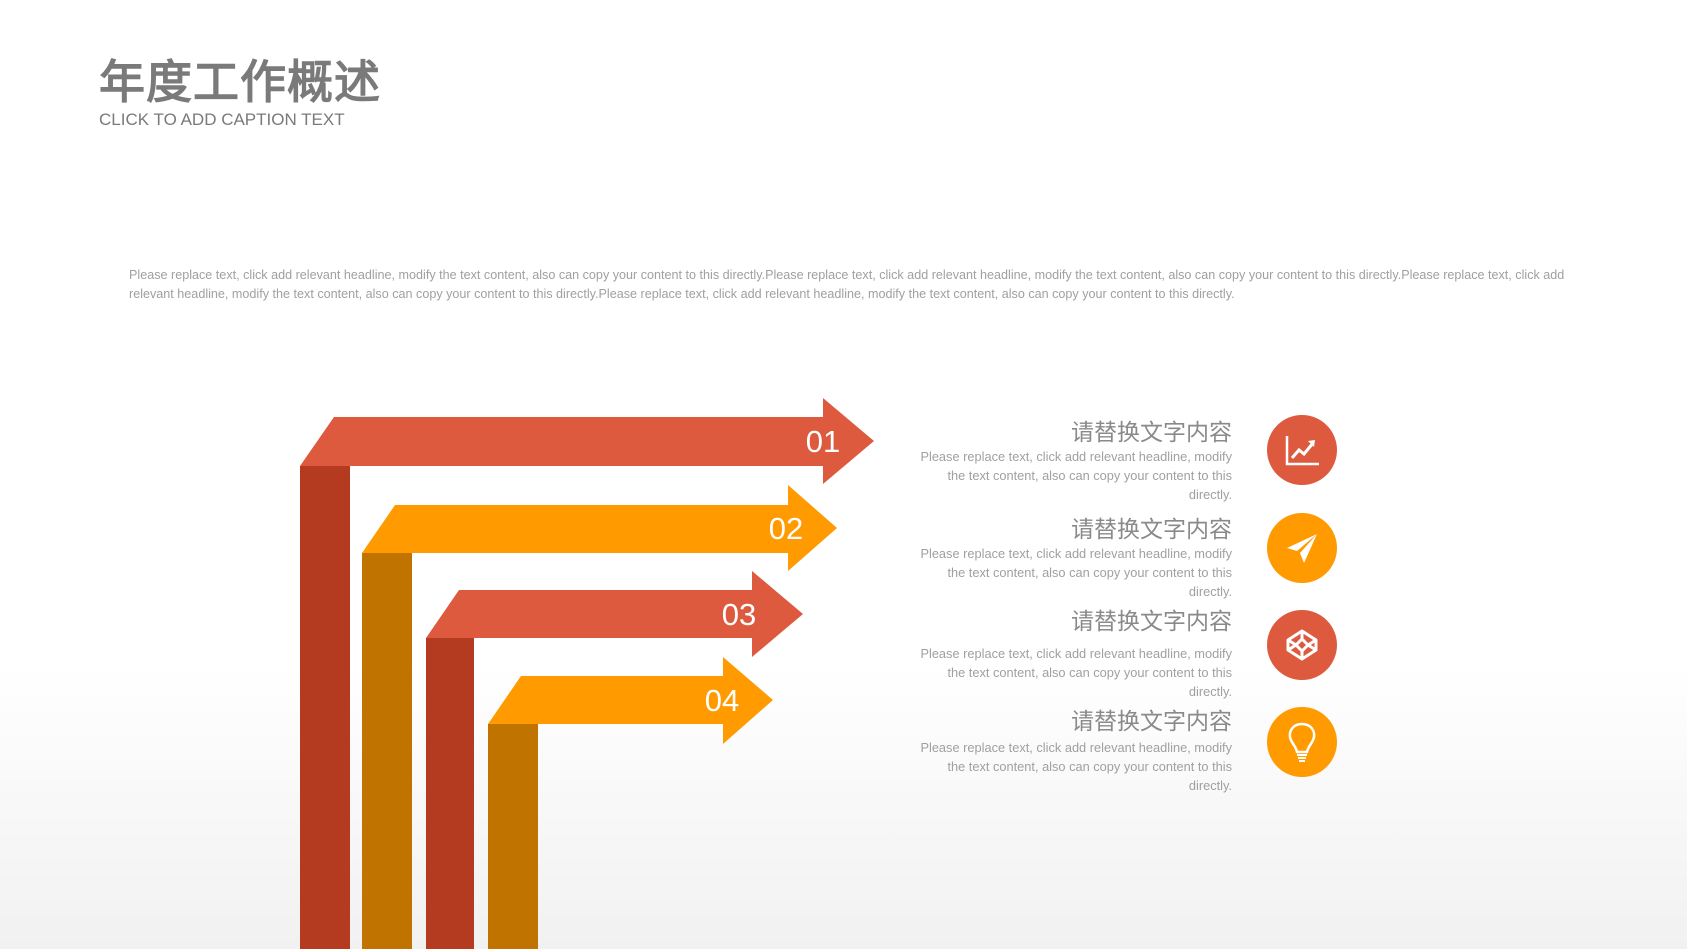 The image size is (1687, 949). Describe the element at coordinates (587, 441) in the screenshot. I see `arrow-01-shape` at that location.